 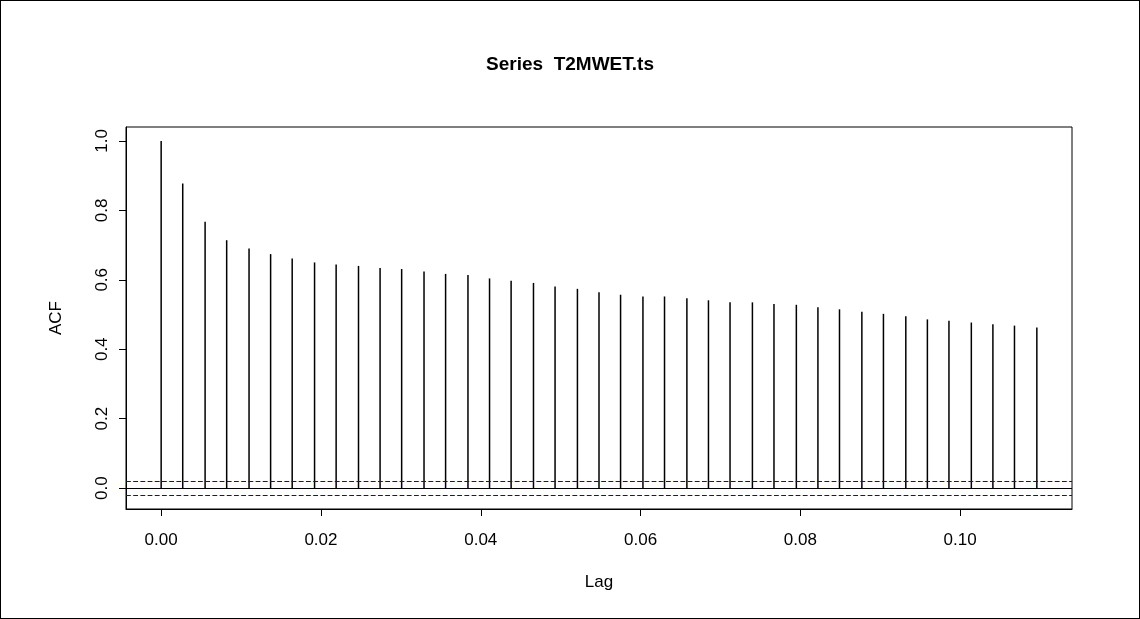 I want to click on x-axis-title: Lag, so click(x=599, y=581).